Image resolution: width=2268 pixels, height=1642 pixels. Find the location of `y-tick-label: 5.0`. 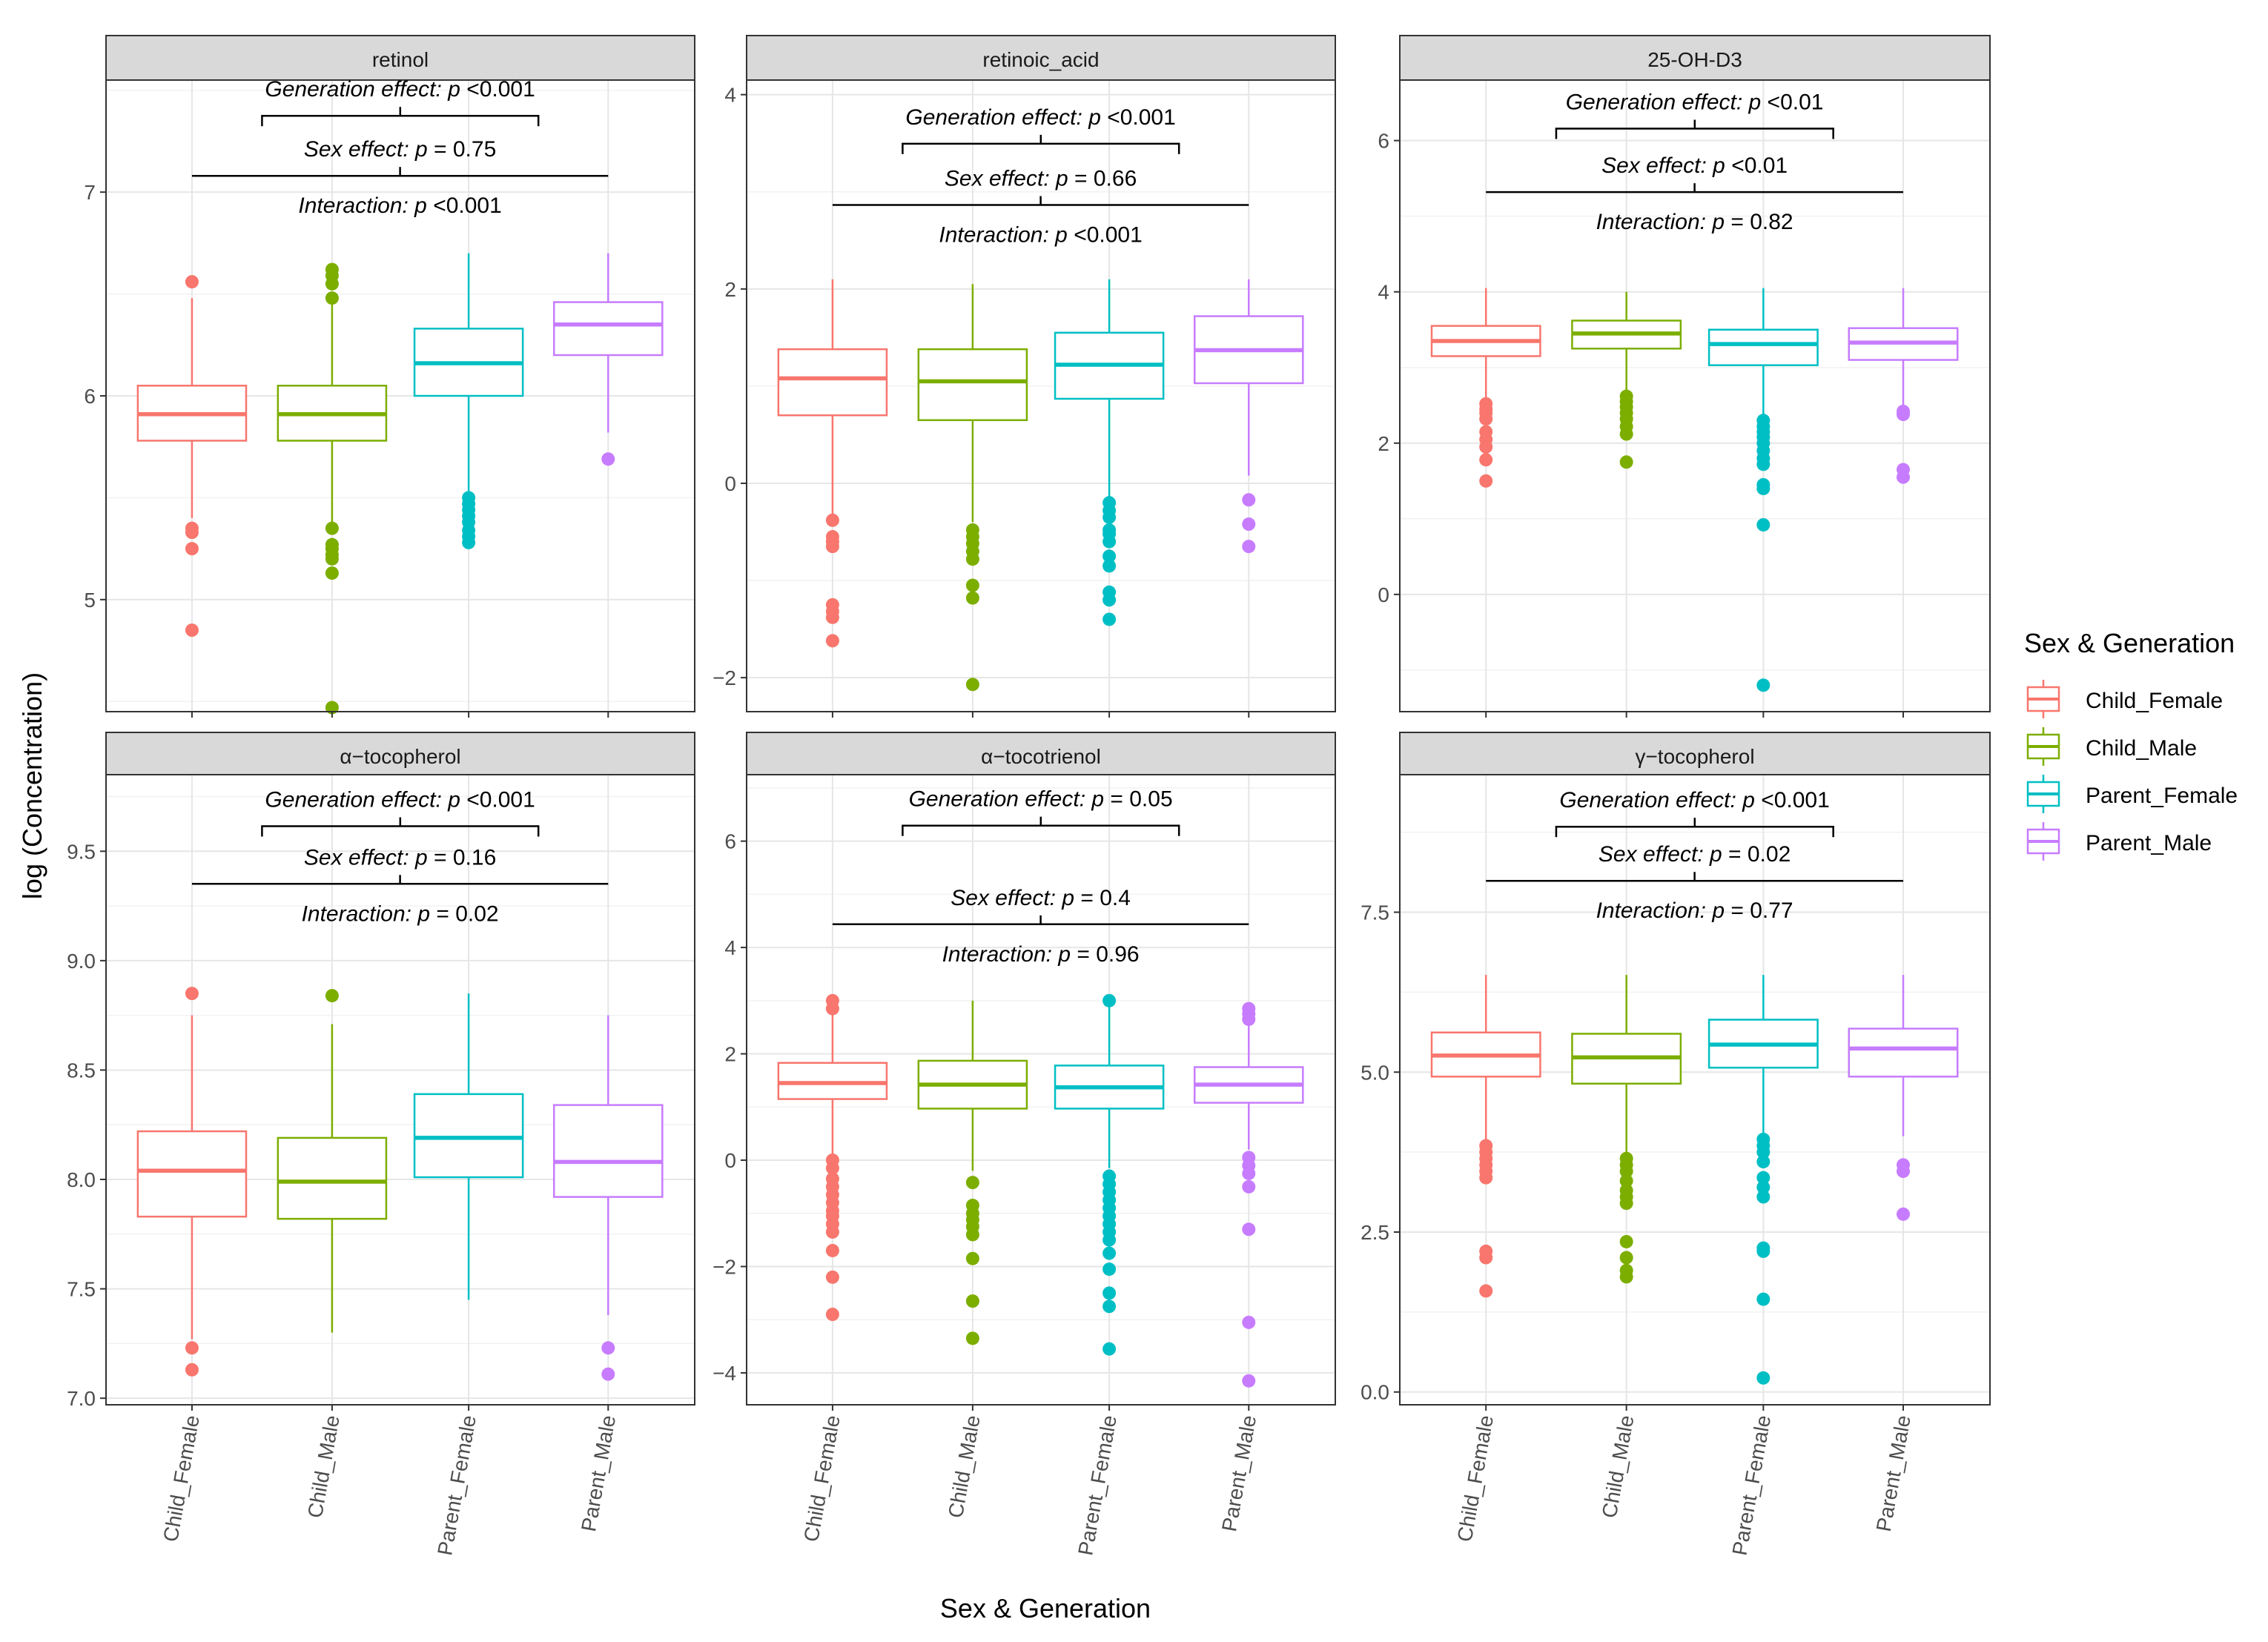

y-tick-label: 5.0 is located at coordinates (1375, 1072).